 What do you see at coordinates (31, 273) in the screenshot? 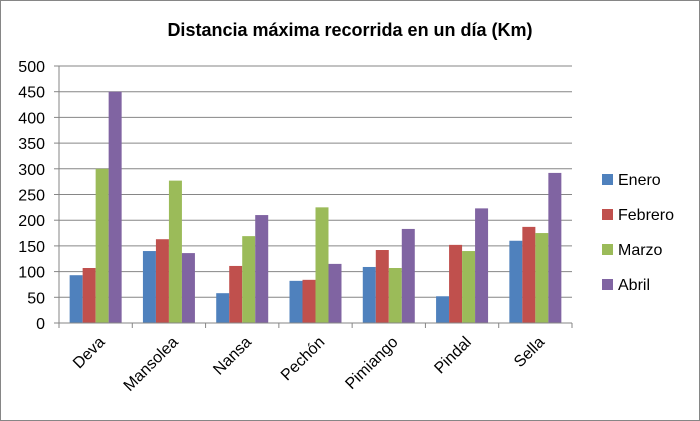
I see `y-tick-label: 100` at bounding box center [31, 273].